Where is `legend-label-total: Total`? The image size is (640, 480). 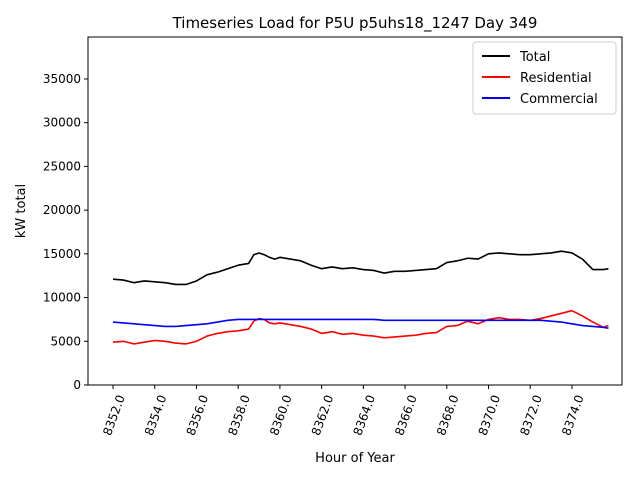 legend-label-total: Total is located at coordinates (534, 57).